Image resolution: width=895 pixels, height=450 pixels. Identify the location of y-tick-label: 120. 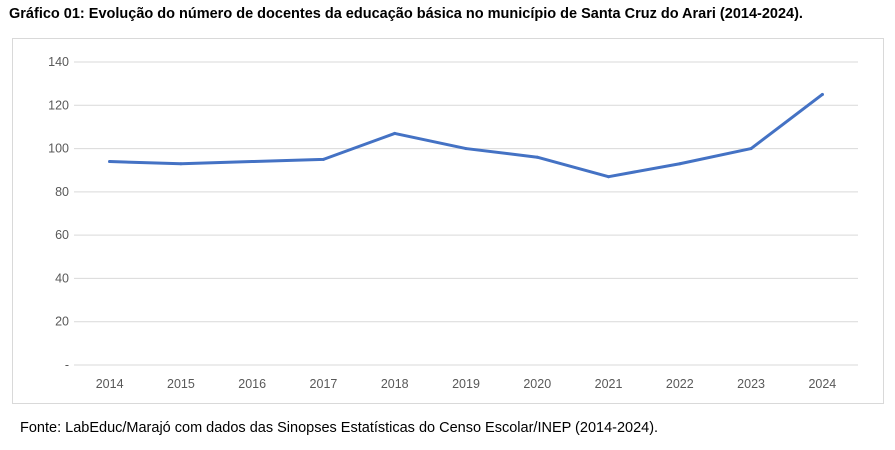
(58, 105).